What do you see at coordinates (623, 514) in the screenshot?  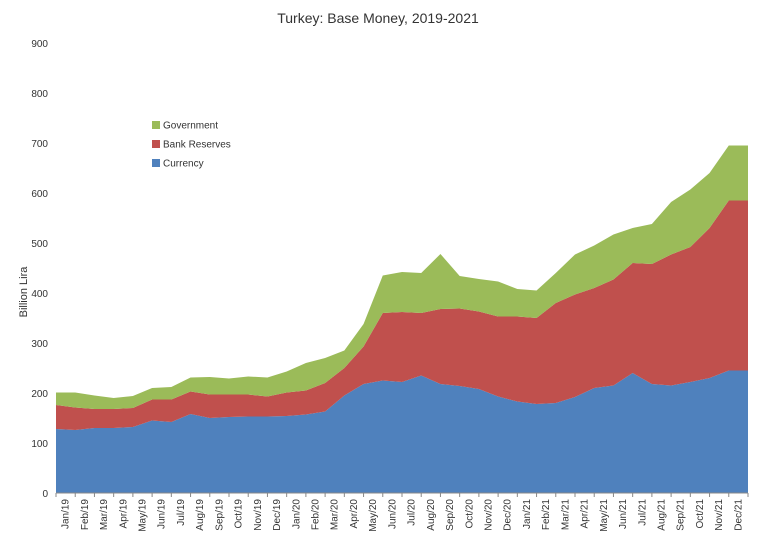 I see `x-tick-label: Jun/21` at bounding box center [623, 514].